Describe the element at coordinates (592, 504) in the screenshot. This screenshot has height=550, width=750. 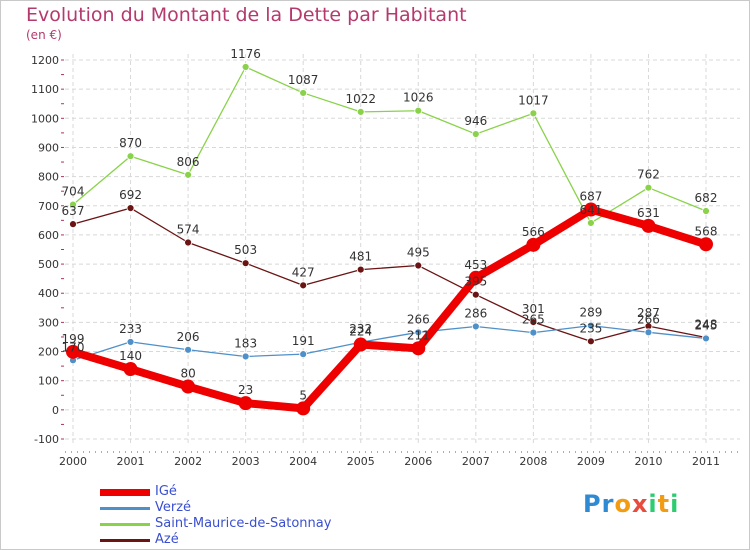
I see `logo-letter: P` at that location.